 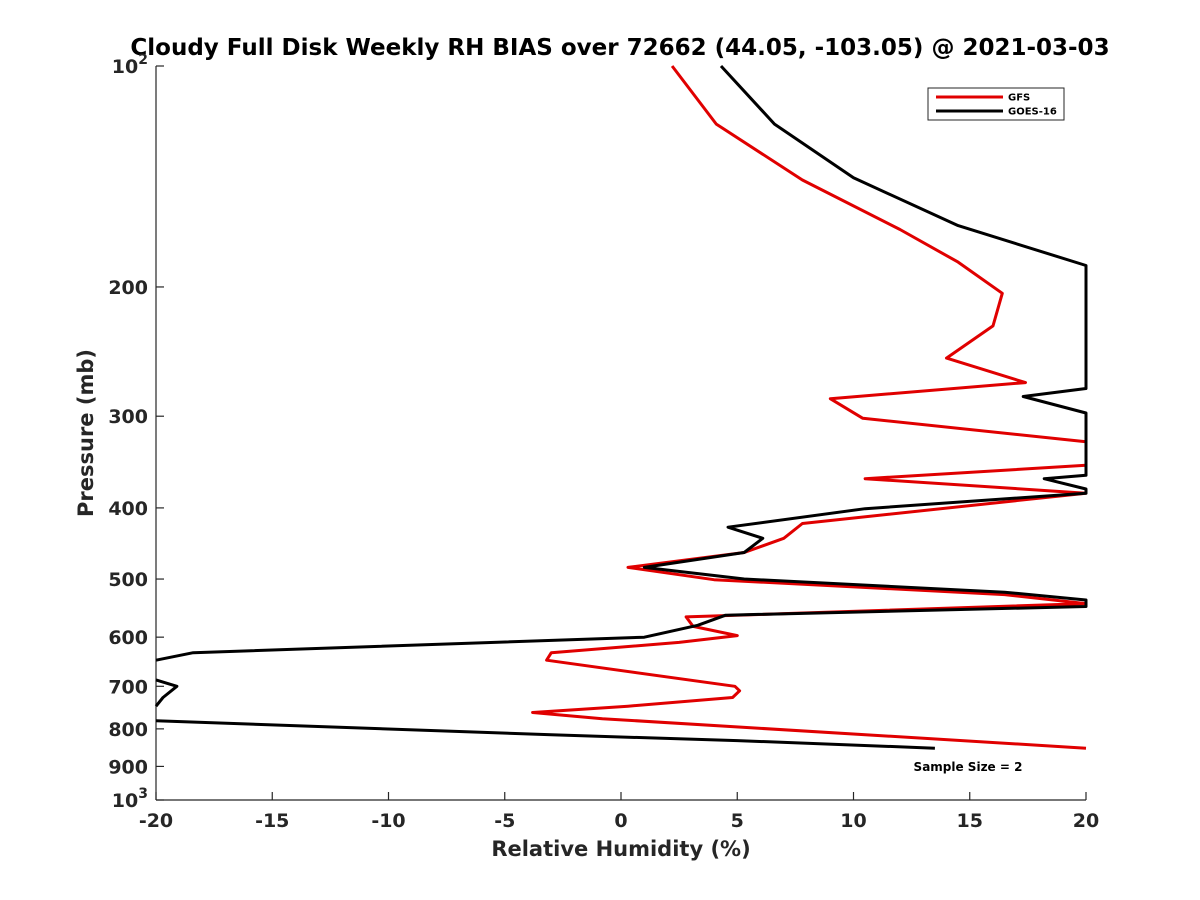 I want to click on y-tick-label: 700, so click(x=128, y=687).